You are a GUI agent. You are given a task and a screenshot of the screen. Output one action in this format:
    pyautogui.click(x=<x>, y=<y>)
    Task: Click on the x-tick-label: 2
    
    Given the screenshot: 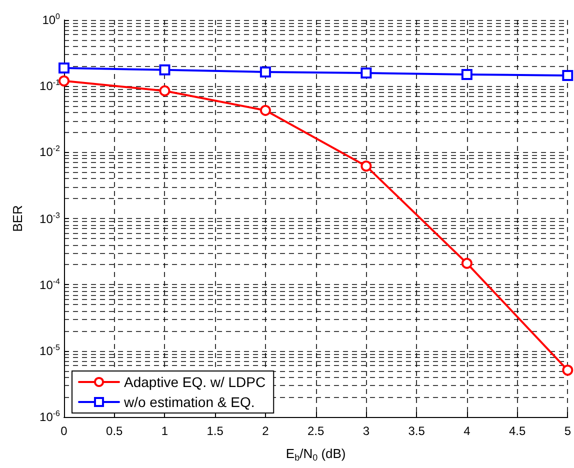 What is the action you would take?
    pyautogui.click(x=266, y=431)
    